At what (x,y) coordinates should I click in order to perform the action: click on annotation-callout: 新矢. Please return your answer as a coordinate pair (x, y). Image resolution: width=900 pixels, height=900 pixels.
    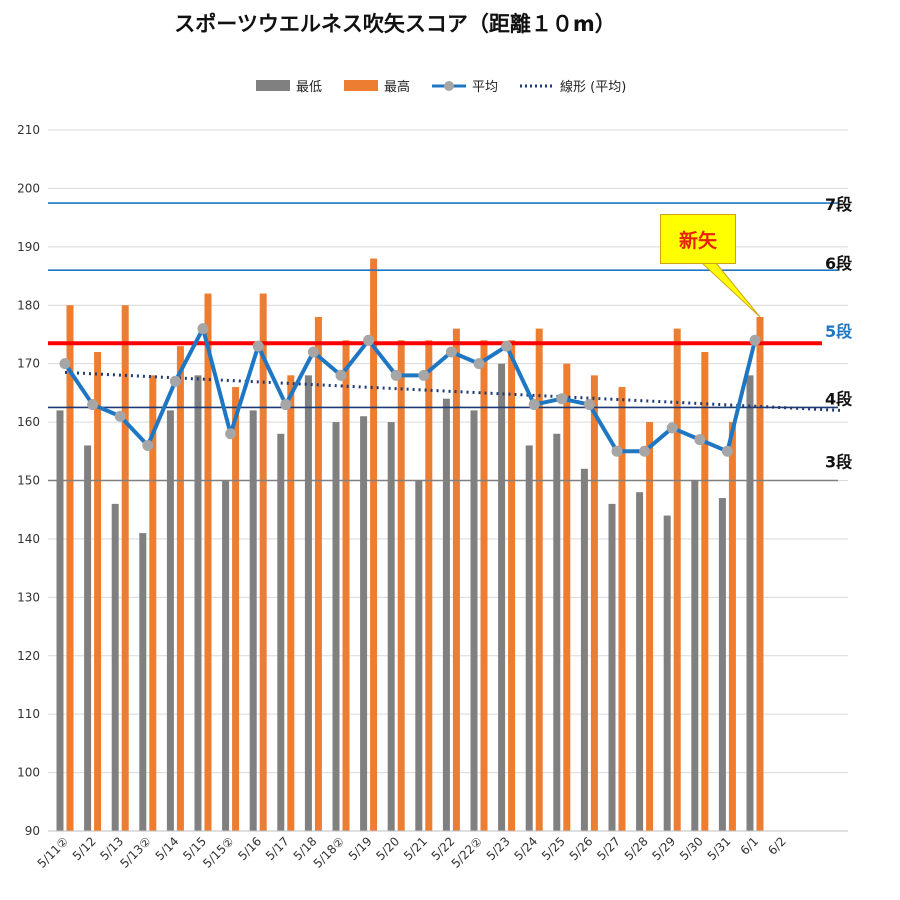
    Looking at the image, I should click on (698, 239).